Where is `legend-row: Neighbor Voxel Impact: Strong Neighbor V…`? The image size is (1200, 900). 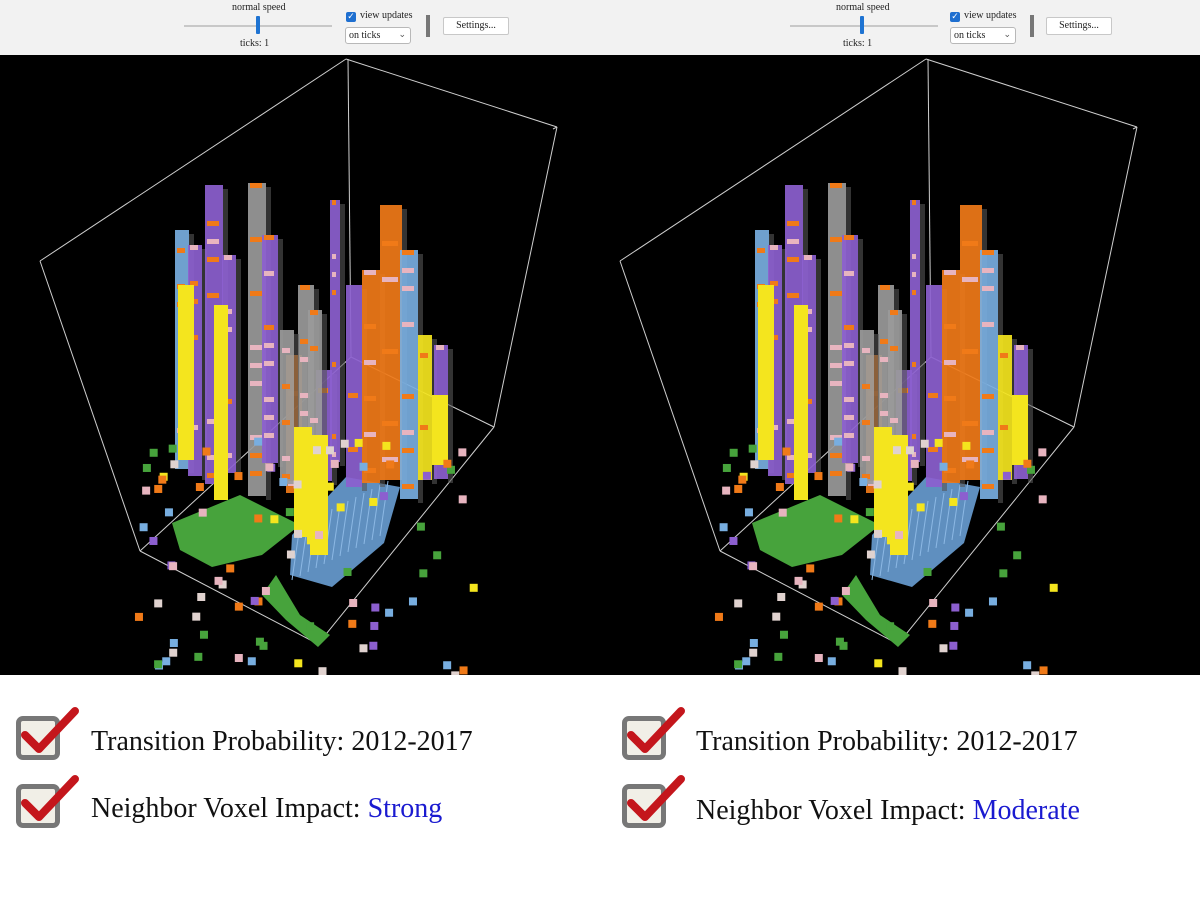 legend-row: Neighbor Voxel Impact: Strong Neighbor V… is located at coordinates (600, 805).